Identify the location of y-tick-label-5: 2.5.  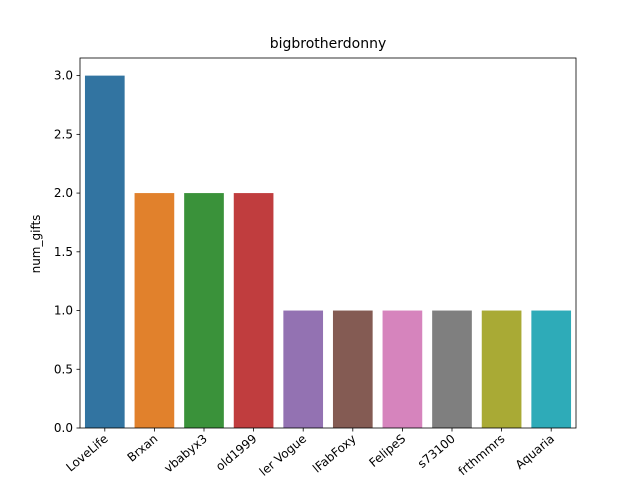
(63, 134).